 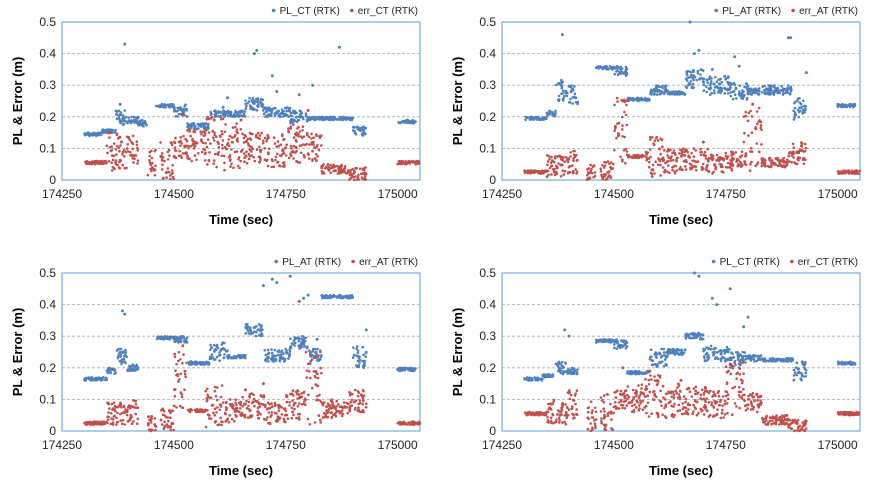 I want to click on y-tick-label: 0.3, so click(x=487, y=336).